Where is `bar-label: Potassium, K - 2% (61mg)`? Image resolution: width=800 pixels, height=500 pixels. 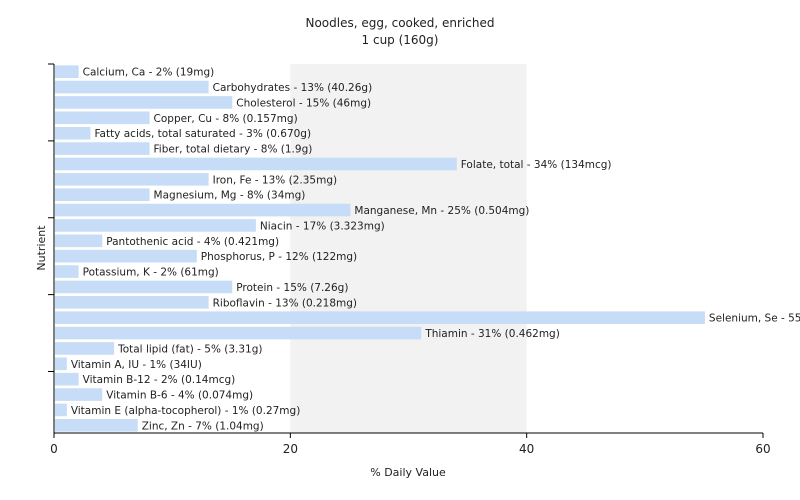 bar-label: Potassium, K - 2% (61mg) is located at coordinates (151, 273).